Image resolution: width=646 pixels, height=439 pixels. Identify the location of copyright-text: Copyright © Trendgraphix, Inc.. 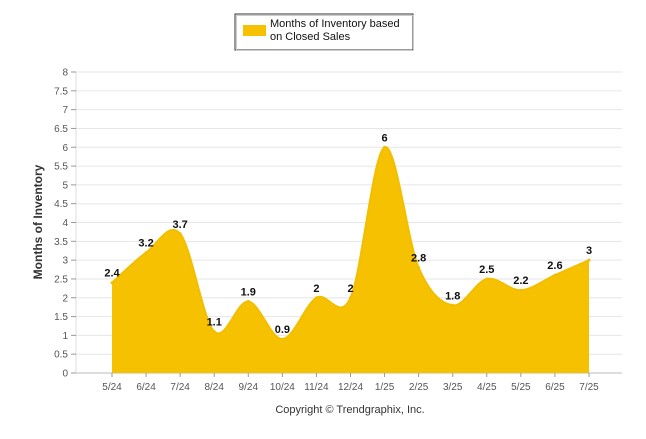
(349, 410).